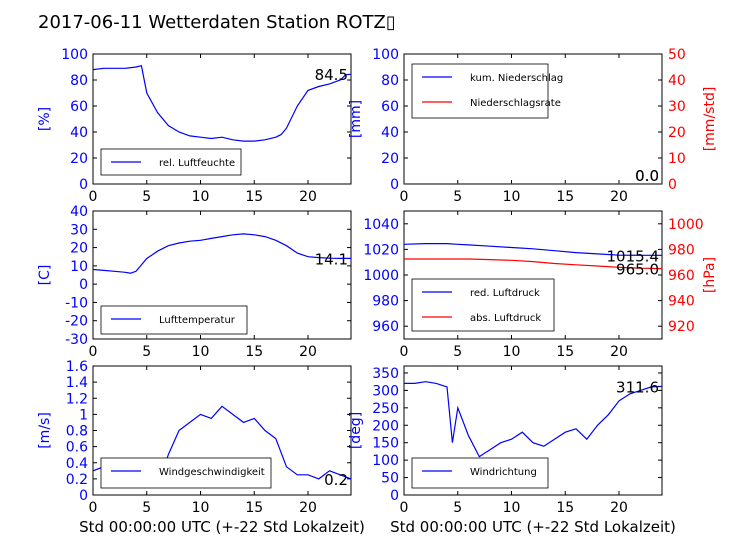 This screenshot has width=736, height=552. I want to click on y-axis-label: [deg], so click(356, 430).